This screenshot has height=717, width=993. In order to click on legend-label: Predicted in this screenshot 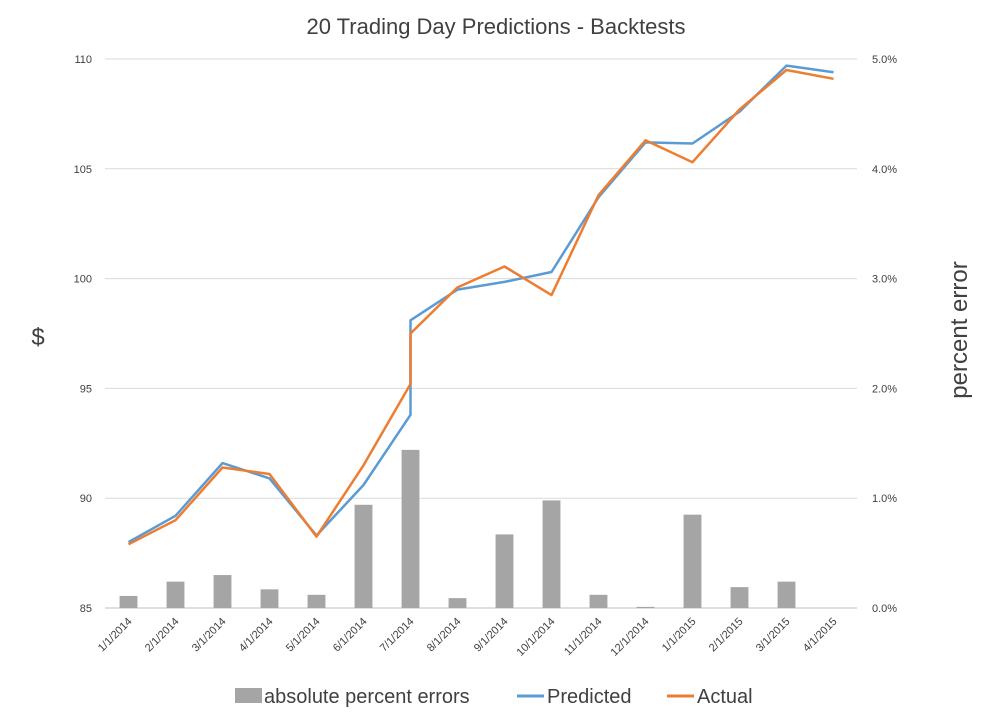, I will do `click(589, 697)`.